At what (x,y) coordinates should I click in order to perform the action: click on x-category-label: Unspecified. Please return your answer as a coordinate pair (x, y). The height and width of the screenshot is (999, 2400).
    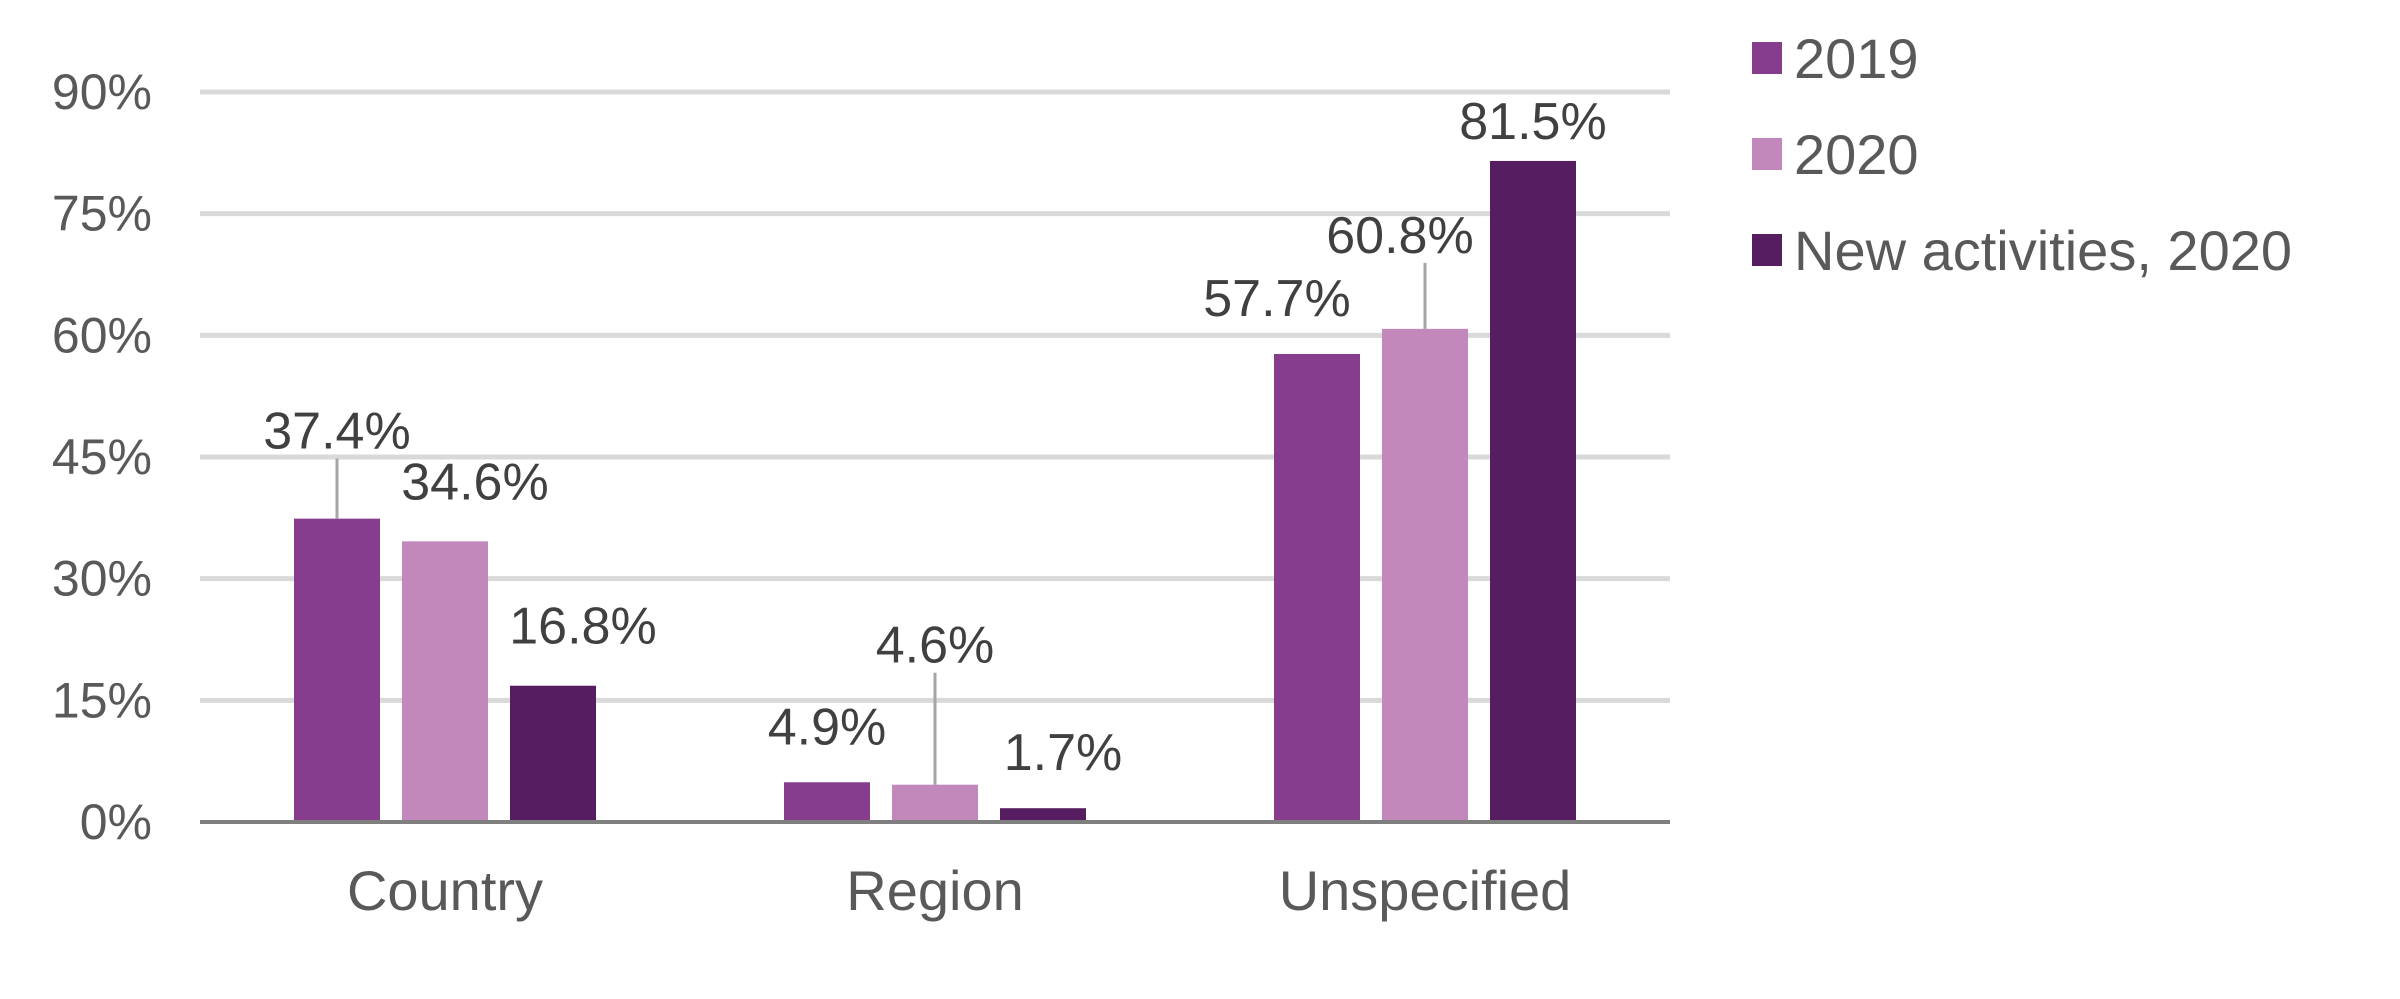
    Looking at the image, I should click on (1425, 890).